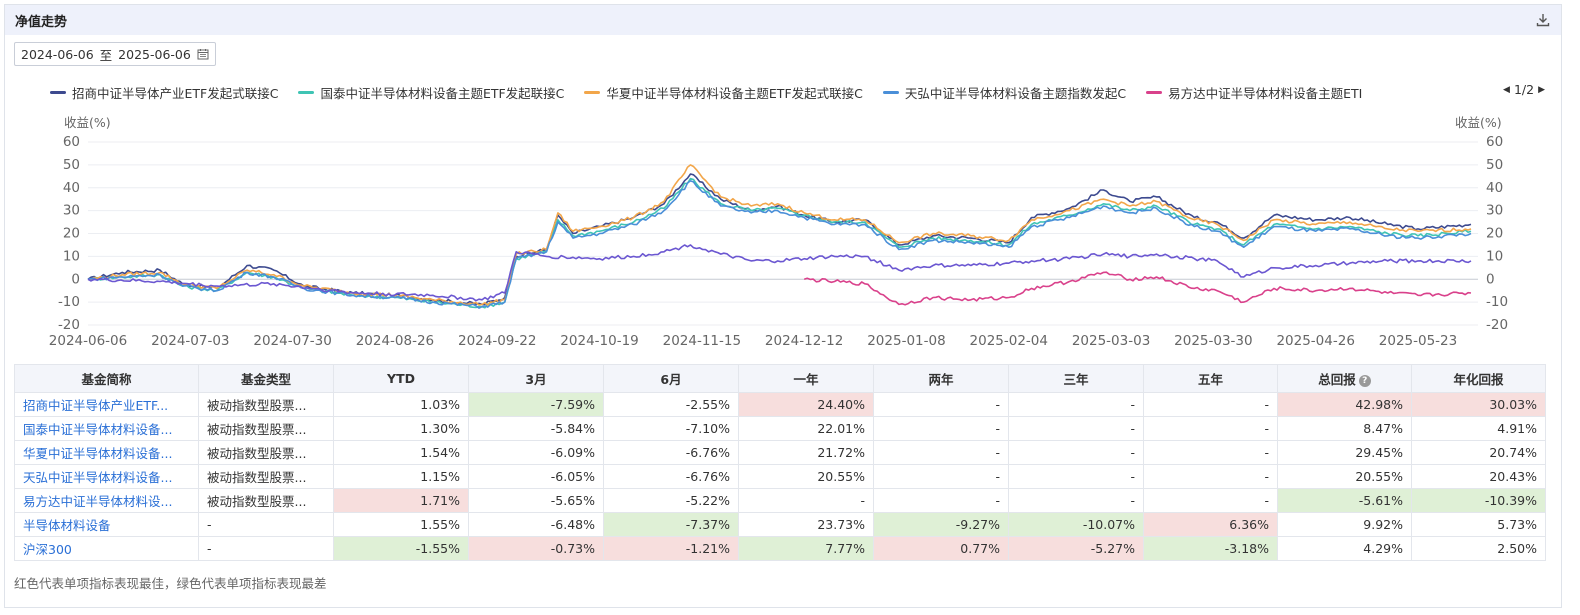  I want to click on return-cell: -1.21%, so click(671, 548).